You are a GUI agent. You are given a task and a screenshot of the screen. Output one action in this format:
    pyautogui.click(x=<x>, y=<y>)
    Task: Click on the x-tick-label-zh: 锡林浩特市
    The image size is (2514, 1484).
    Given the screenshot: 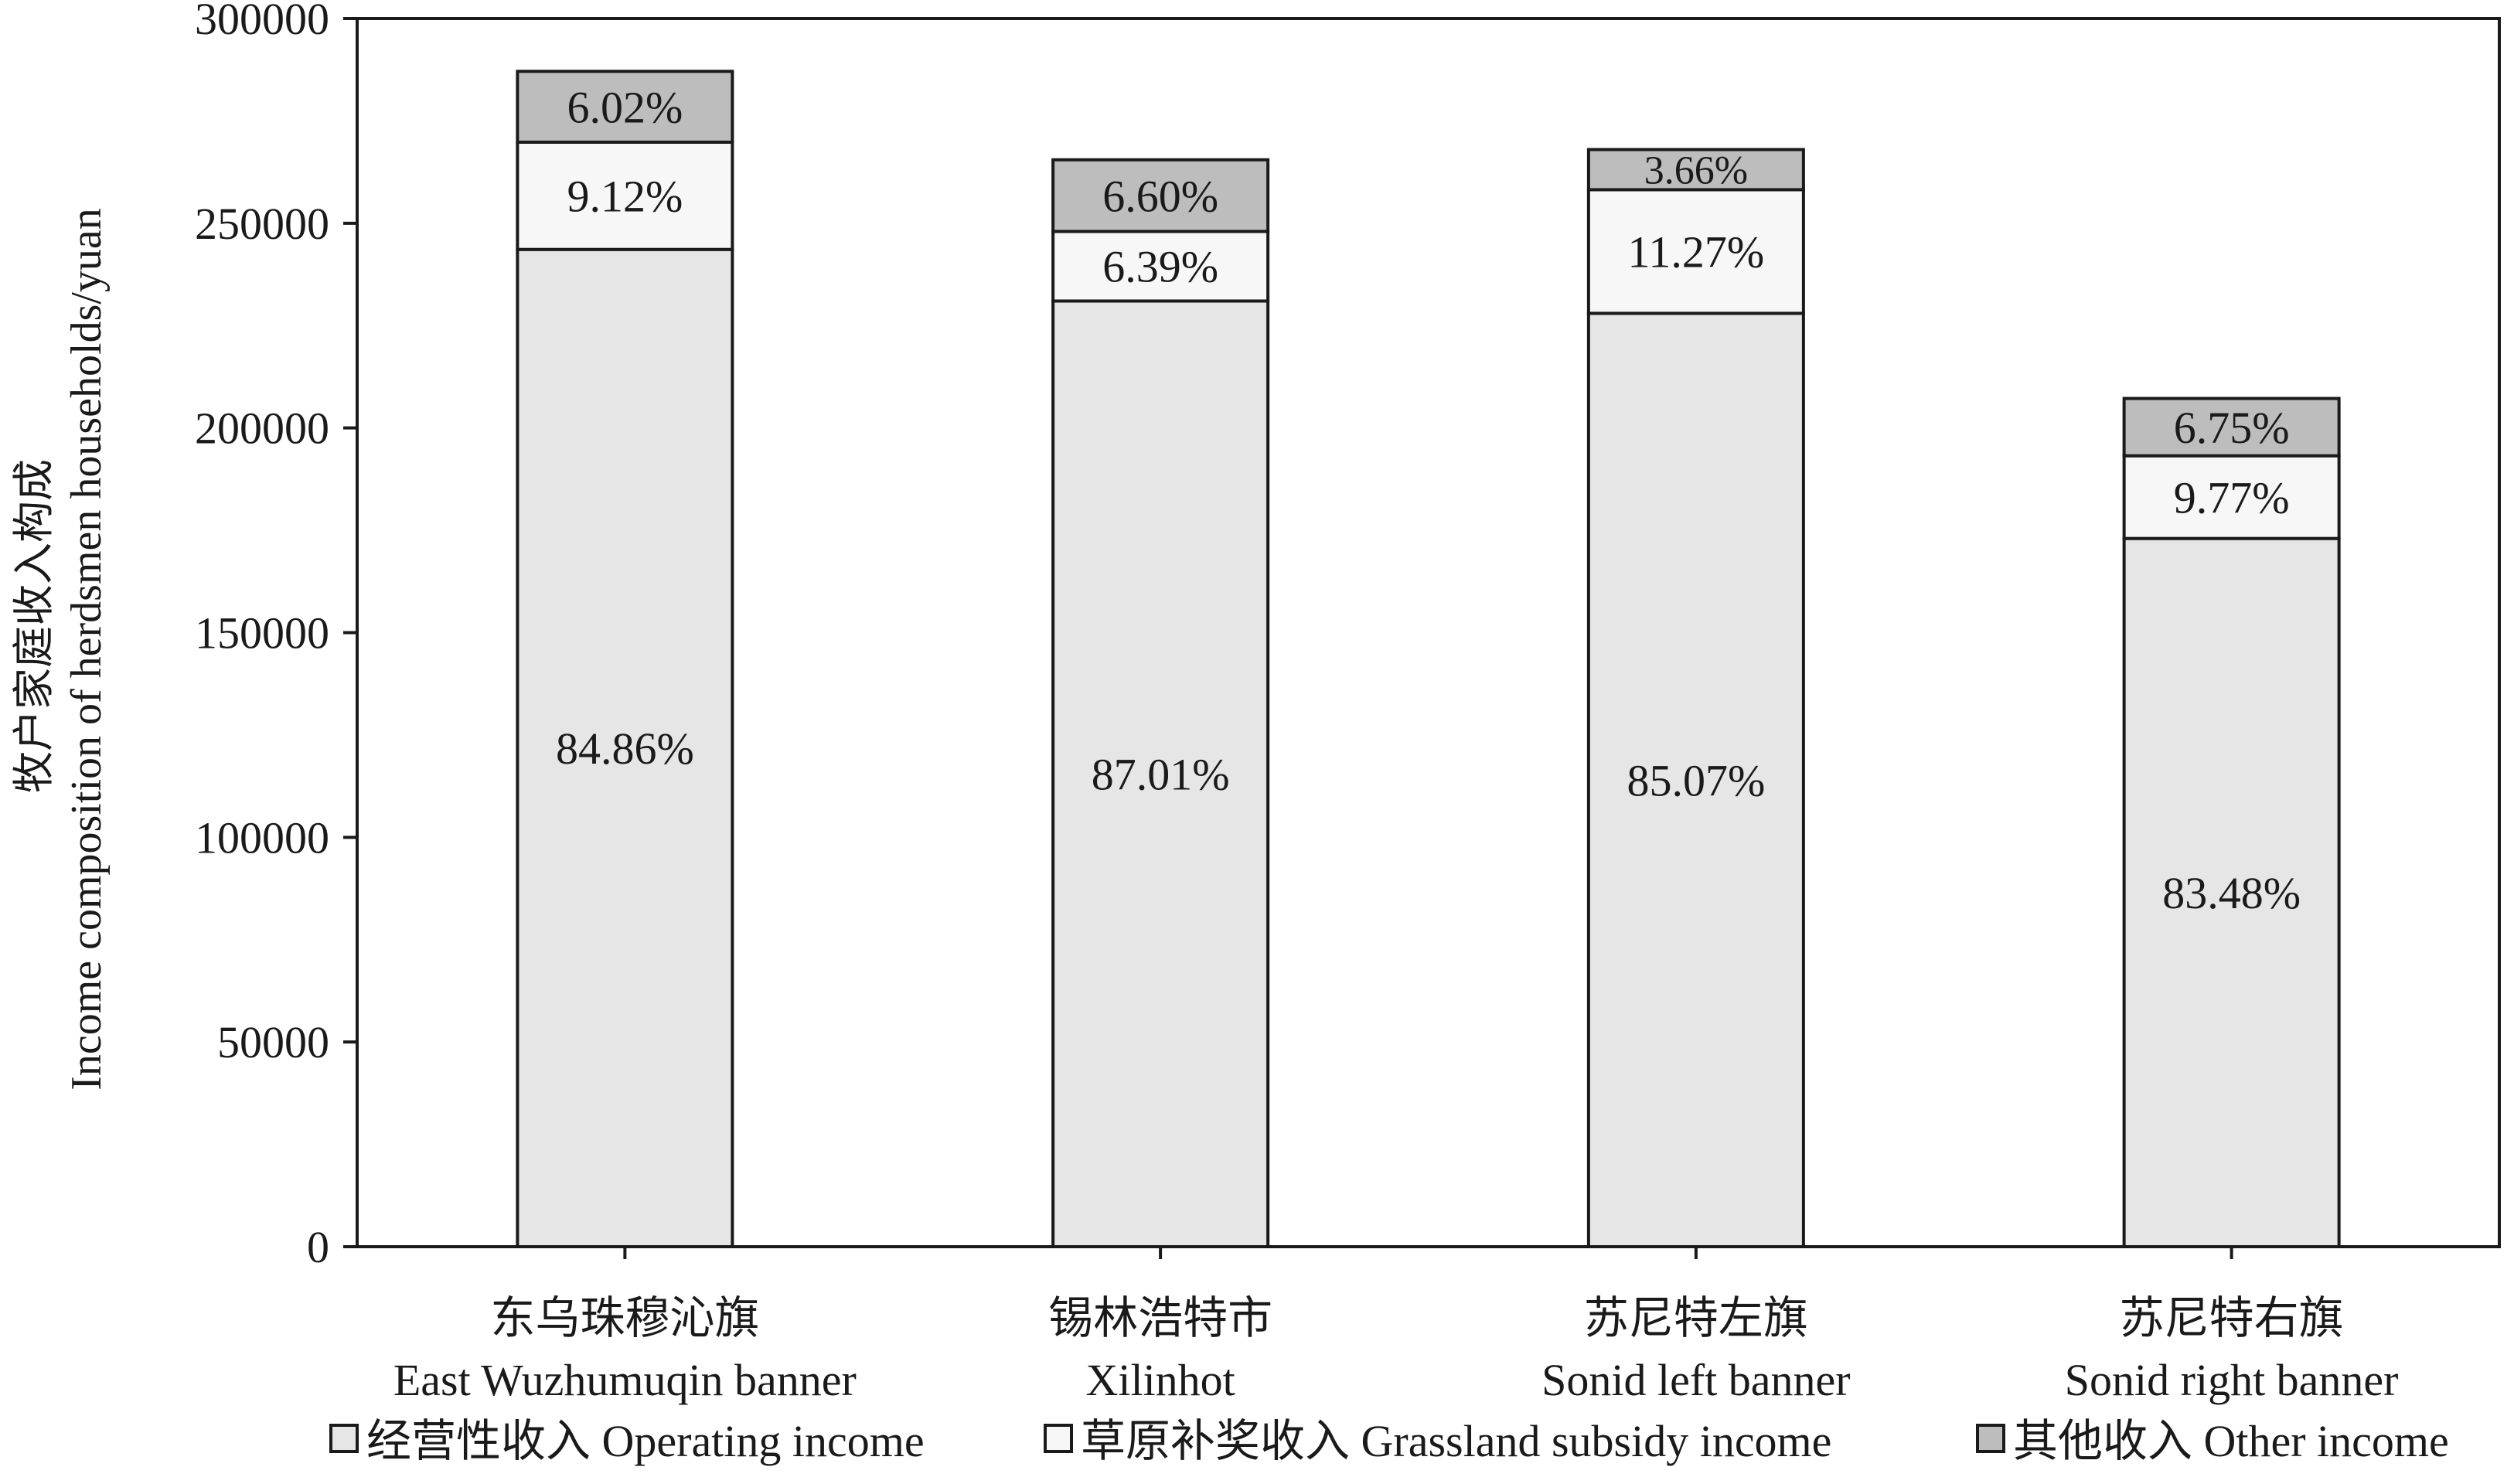 What is the action you would take?
    pyautogui.click(x=1160, y=1318)
    